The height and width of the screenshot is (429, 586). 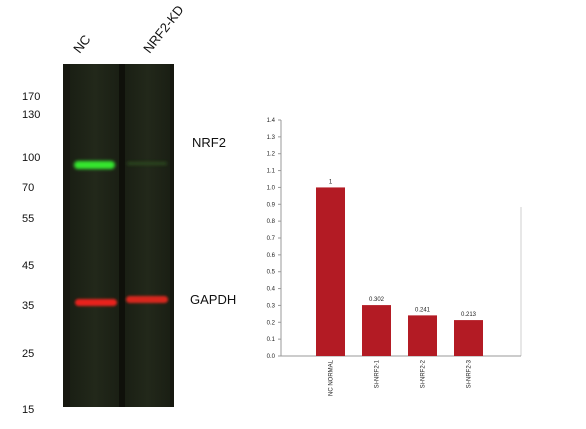 What do you see at coordinates (271, 172) in the screenshot?
I see `y-tick-label: 1.1` at bounding box center [271, 172].